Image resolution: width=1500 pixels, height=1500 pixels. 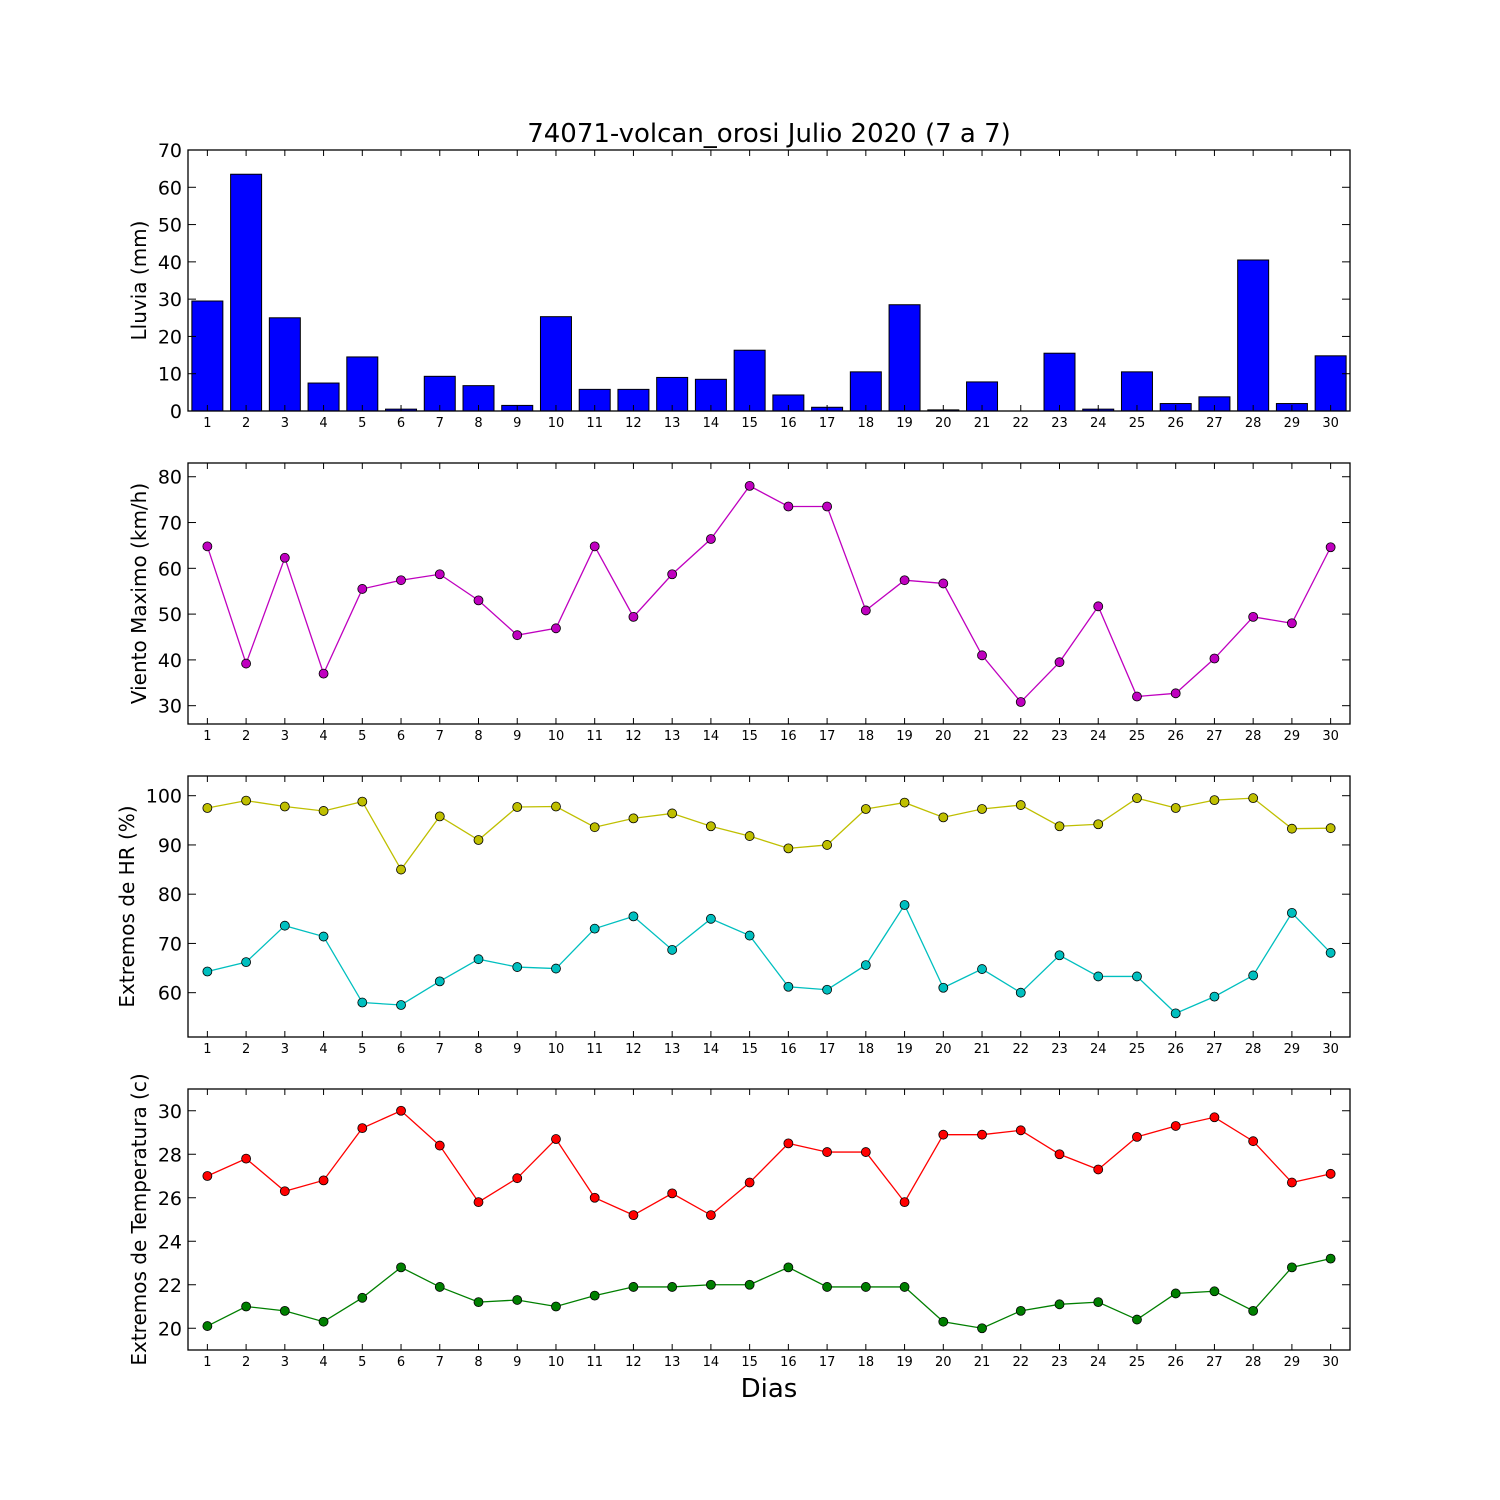 What do you see at coordinates (170, 1199) in the screenshot?
I see `y-tick-label: 26` at bounding box center [170, 1199].